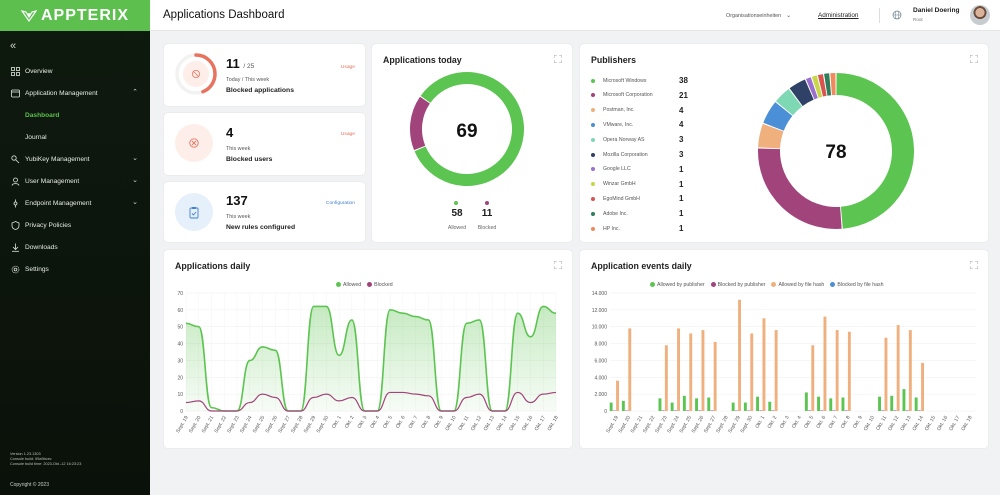 The width and height of the screenshot is (1000, 495). I want to click on y-tick-label: 10.000, so click(600, 328).